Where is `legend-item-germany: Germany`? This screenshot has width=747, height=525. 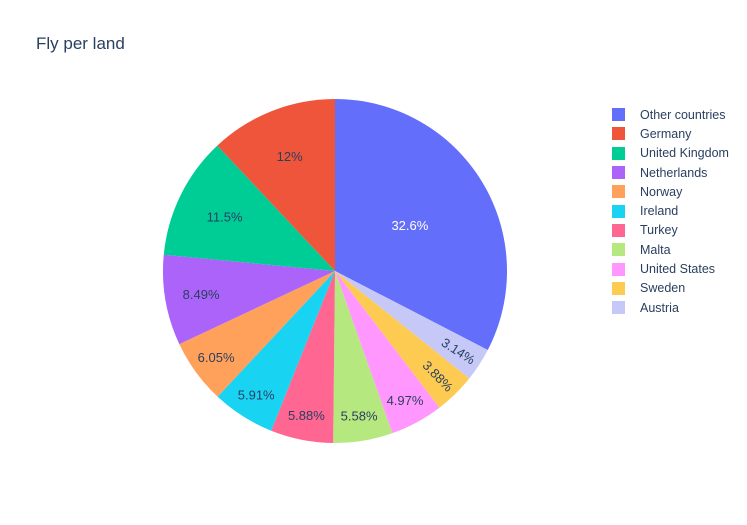
legend-item-germany: Germany is located at coordinates (670, 133).